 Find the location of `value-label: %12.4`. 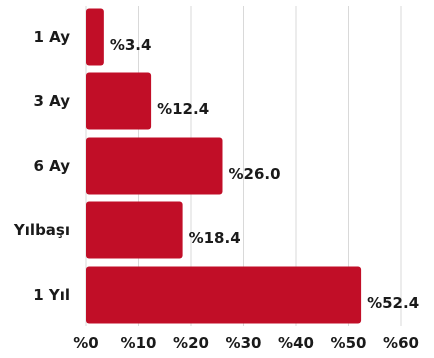

value-label: %12.4 is located at coordinates (183, 109).